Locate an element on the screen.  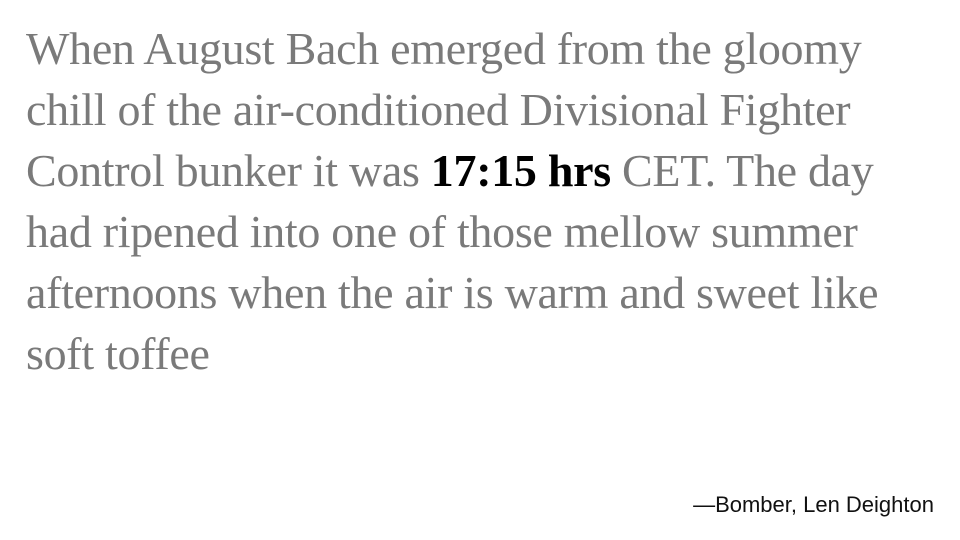
quote-time-highlight: 17:15 hrs is located at coordinates (520, 170).